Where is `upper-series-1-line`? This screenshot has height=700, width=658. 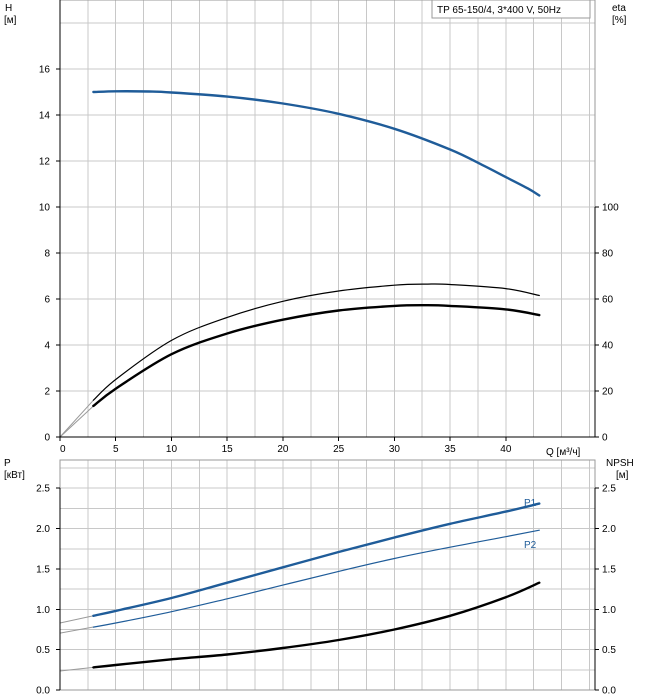 upper-series-1-line is located at coordinates (316, 342).